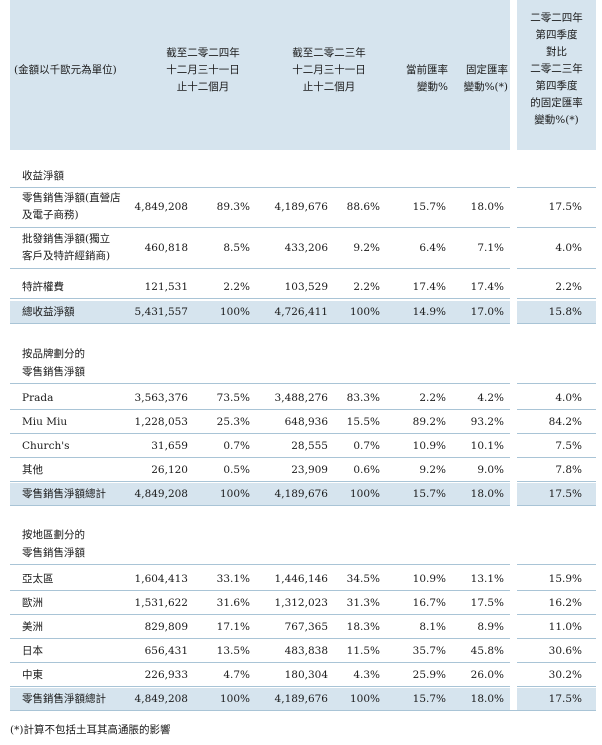 Image resolution: width=602 pixels, height=745 pixels. Describe the element at coordinates (233, 422) in the screenshot. I see `cell-p2024: 25.3%` at that location.